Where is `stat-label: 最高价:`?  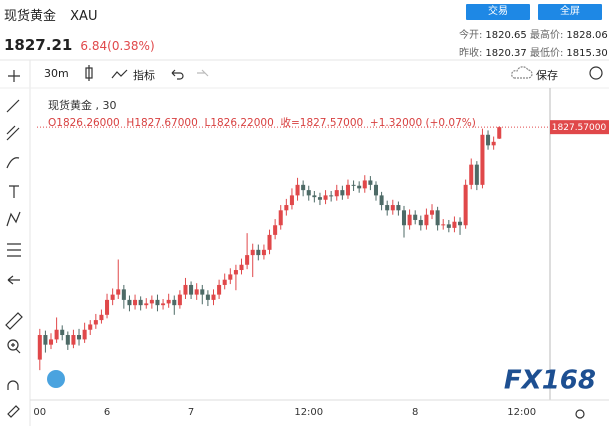
stat-label: 最高价: is located at coordinates (547, 35).